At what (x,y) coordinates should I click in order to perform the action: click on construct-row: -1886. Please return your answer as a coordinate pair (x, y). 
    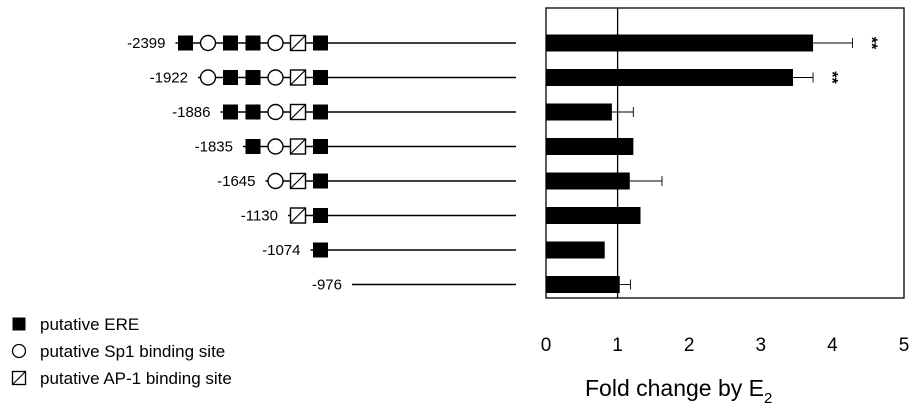
    Looking at the image, I should click on (344, 112).